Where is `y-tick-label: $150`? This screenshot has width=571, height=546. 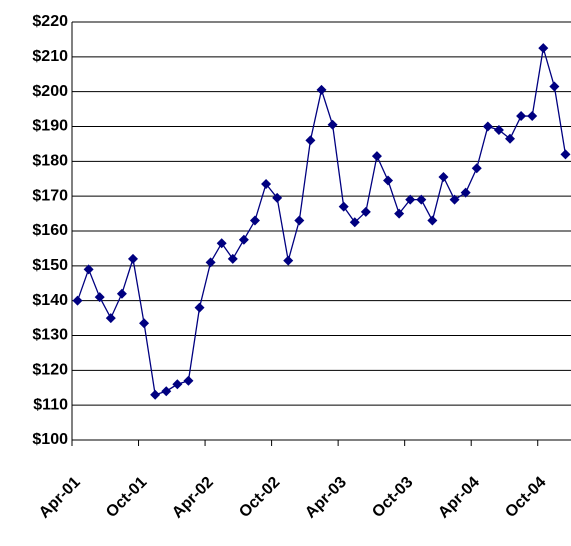
y-tick-label: $150 is located at coordinates (50, 265).